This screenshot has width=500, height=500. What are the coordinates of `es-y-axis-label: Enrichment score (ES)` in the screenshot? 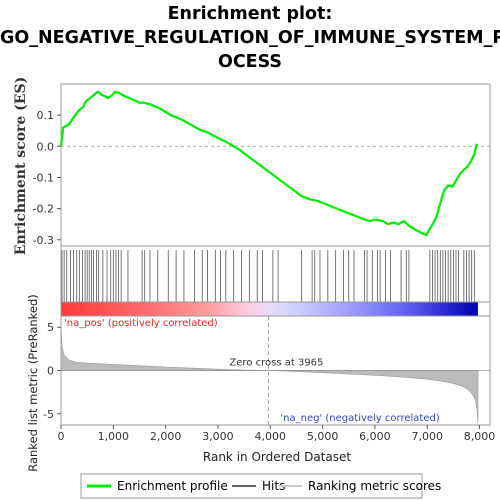 It's located at (21, 166).